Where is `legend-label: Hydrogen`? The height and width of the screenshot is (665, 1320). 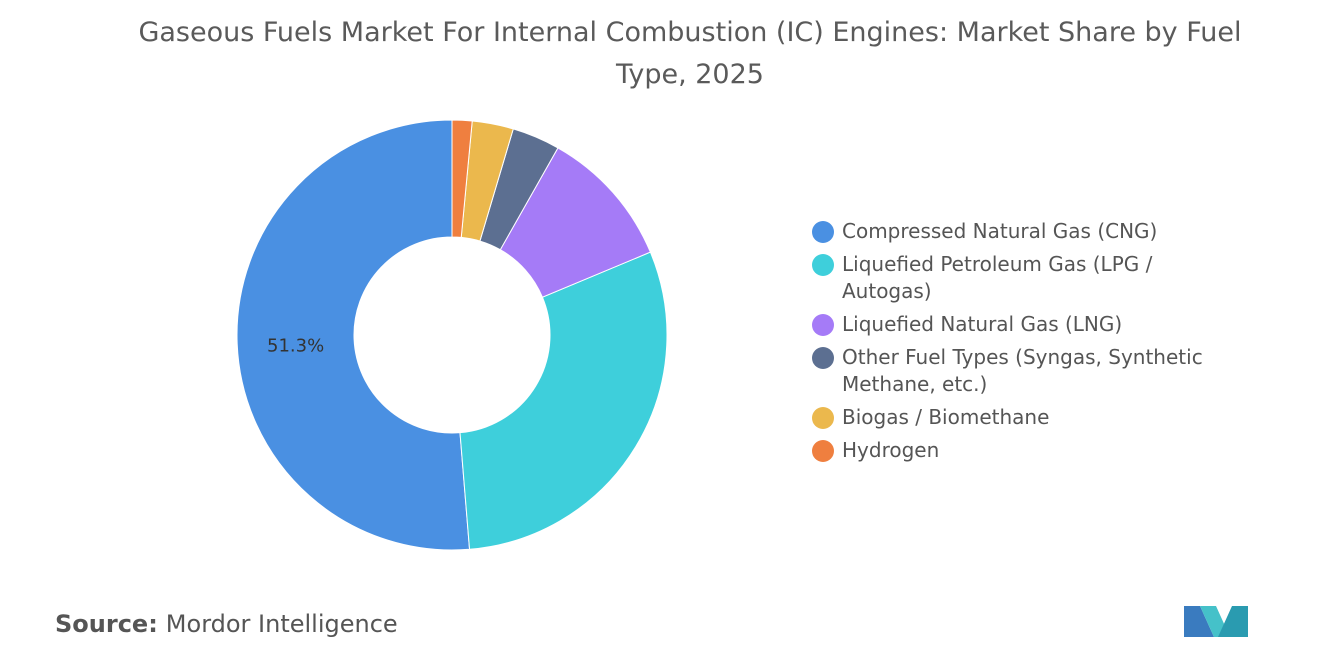 legend-label: Hydrogen is located at coordinates (891, 450).